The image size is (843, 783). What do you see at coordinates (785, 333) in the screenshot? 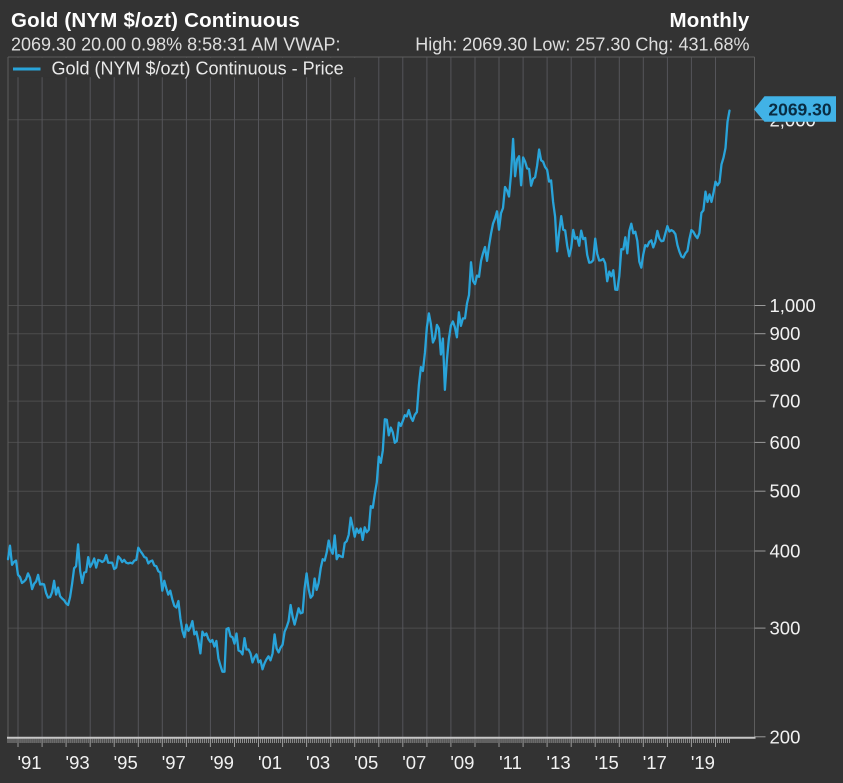
I see `svg-text: 900` at bounding box center [785, 333].